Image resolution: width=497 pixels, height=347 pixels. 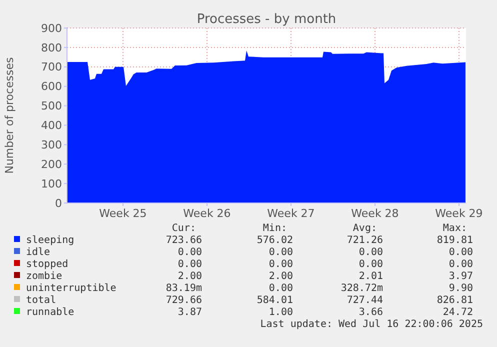 What do you see at coordinates (460, 276) in the screenshot?
I see `text: 3.97` at bounding box center [460, 276].